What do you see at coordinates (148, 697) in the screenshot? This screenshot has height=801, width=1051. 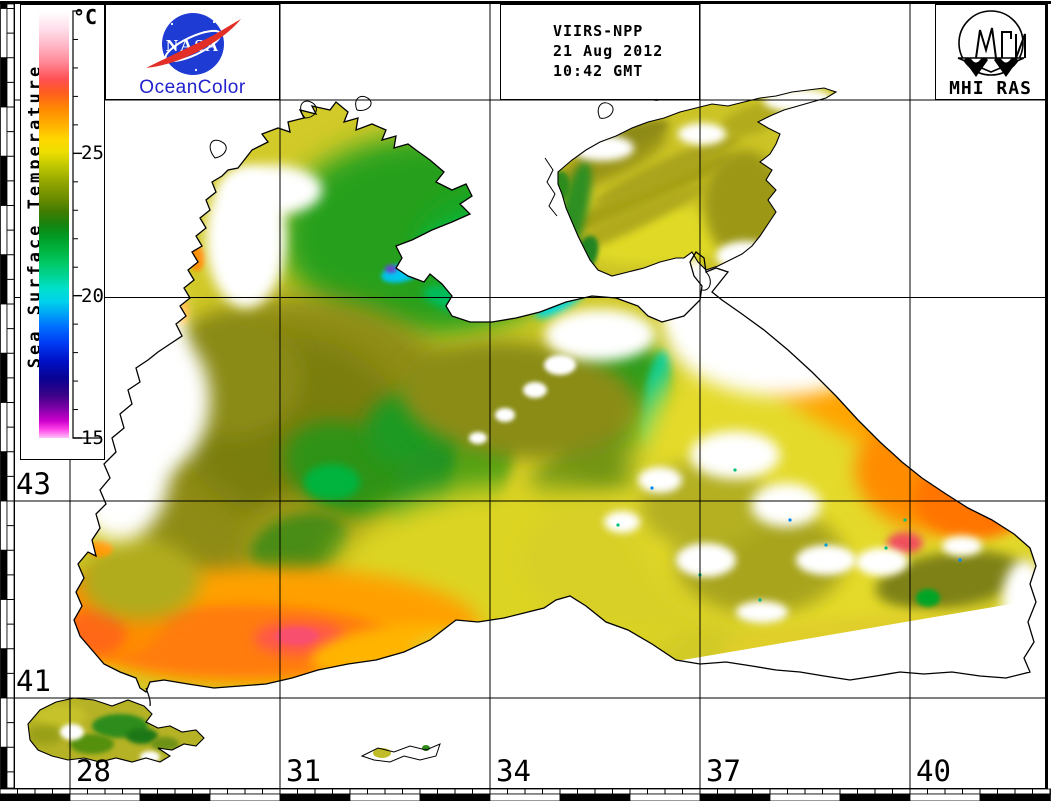 I see `bosphorus-strait` at bounding box center [148, 697].